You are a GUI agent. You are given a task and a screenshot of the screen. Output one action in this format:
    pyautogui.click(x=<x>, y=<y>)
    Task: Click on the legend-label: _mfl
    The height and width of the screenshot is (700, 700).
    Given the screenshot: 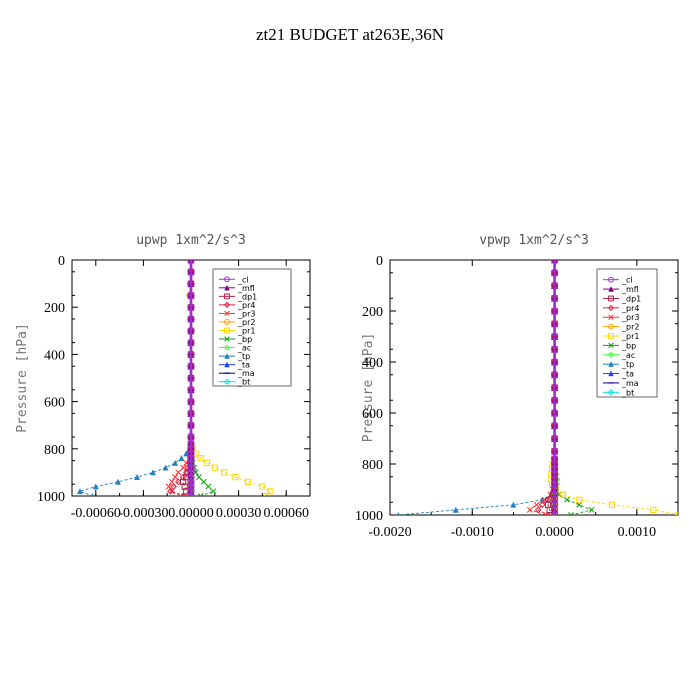 What is the action you would take?
    pyautogui.click(x=246, y=288)
    